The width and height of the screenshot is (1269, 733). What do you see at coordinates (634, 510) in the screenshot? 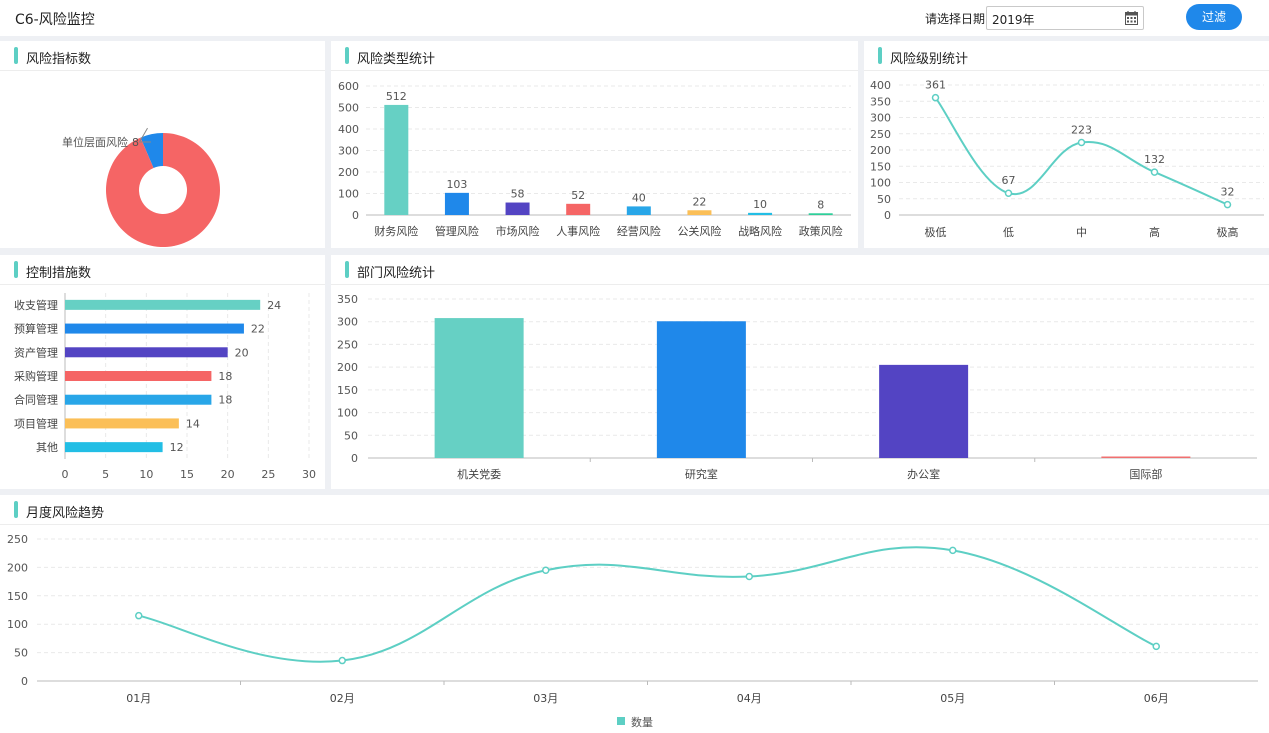
I see `panel-header: 月度风险趋势` at bounding box center [634, 510].